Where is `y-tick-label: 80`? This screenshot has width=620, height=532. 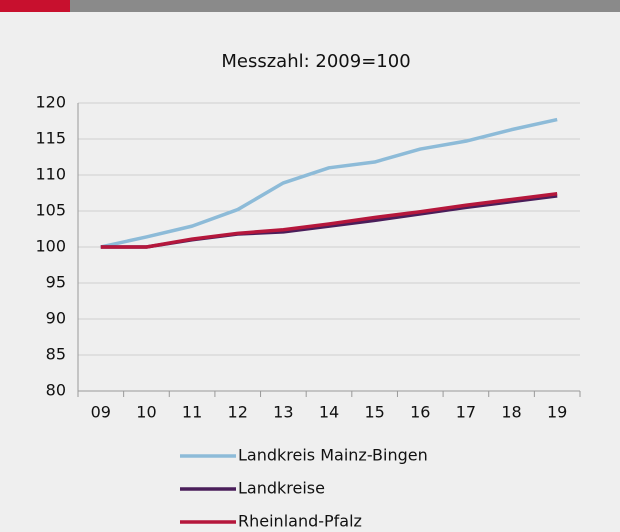
y-tick-label: 80 is located at coordinates (56, 390).